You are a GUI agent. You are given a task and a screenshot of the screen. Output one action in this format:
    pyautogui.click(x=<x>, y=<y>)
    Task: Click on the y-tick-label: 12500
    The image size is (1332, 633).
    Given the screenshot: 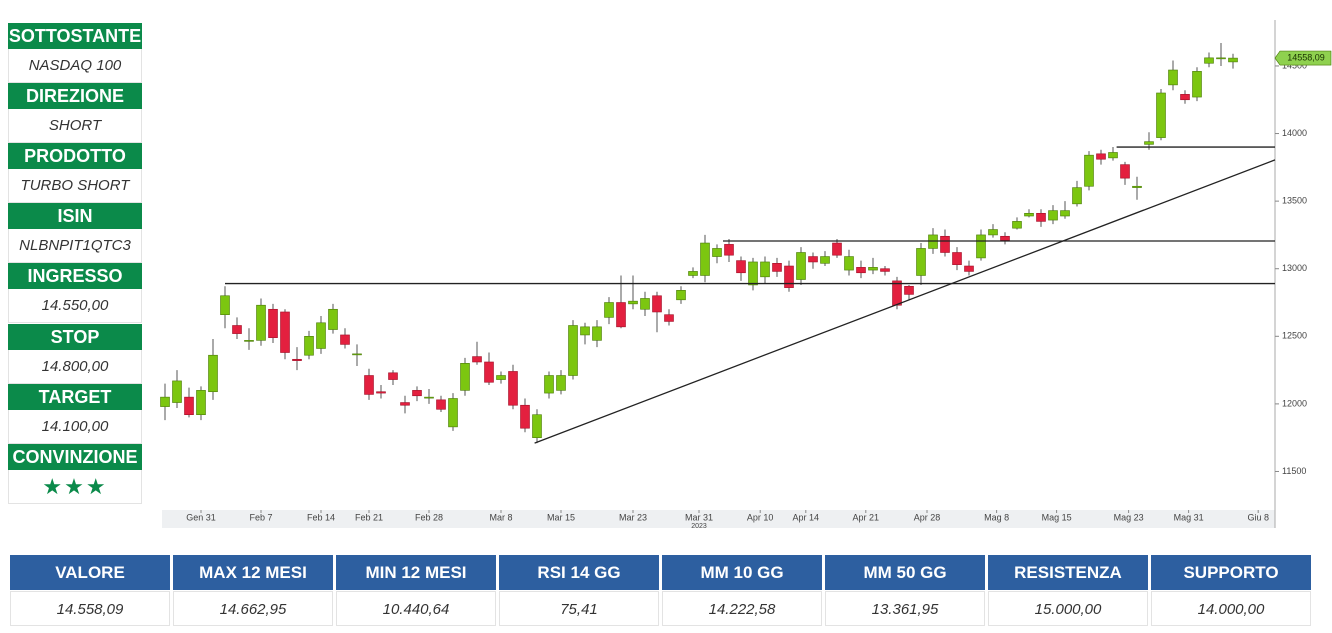 What is the action you would take?
    pyautogui.click(x=1294, y=336)
    